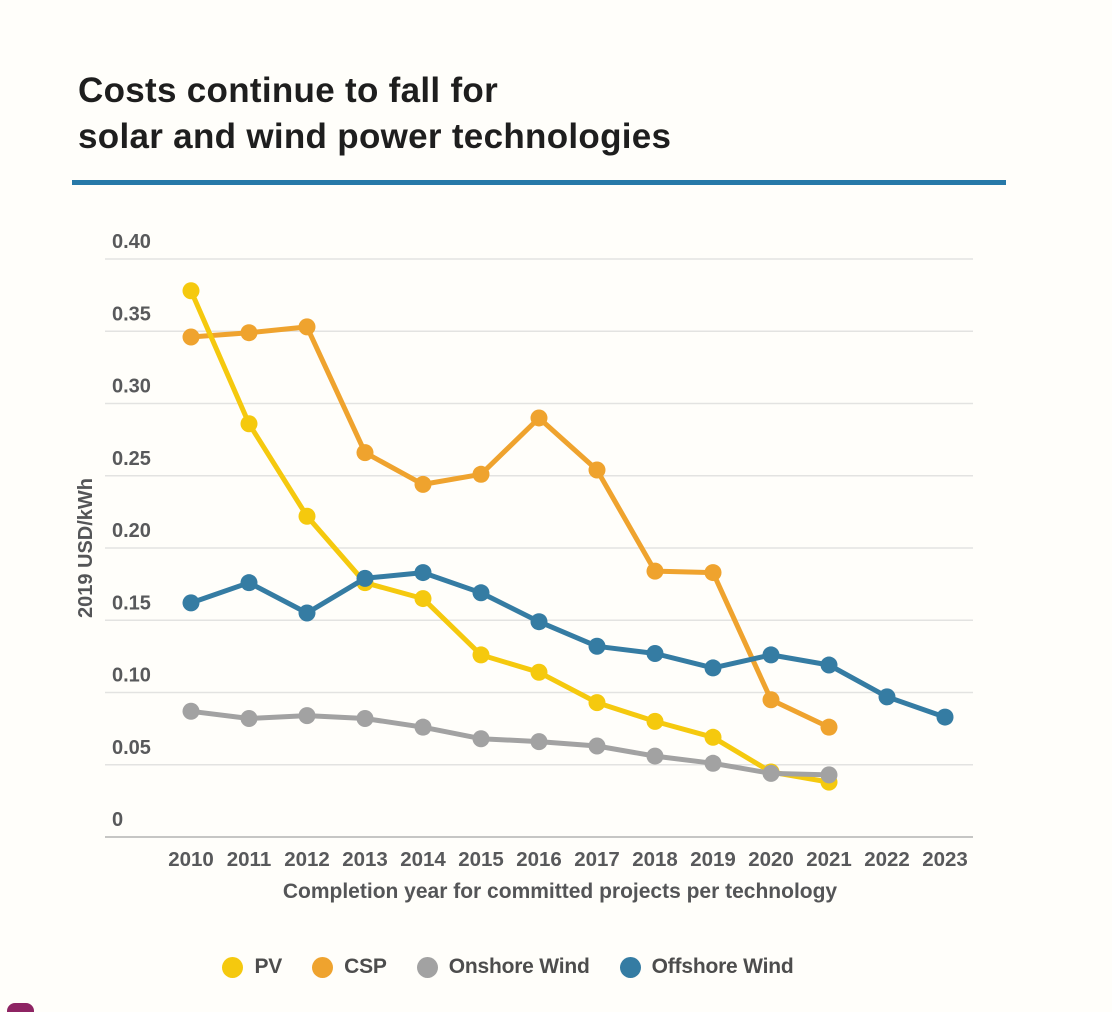 The height and width of the screenshot is (1012, 1112). I want to click on chart-title-line1: Costs continue to fall for, so click(288, 90).